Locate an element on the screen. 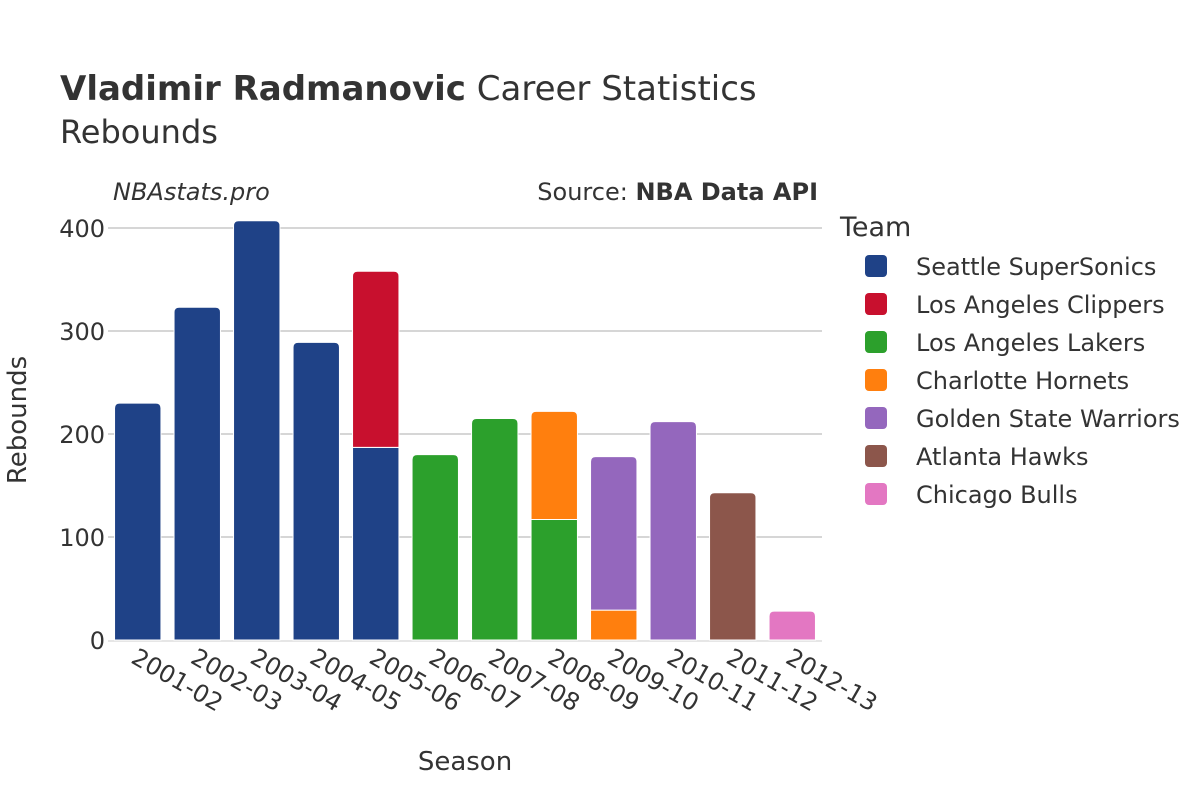  y-tick-label: 400 is located at coordinates (82, 229).